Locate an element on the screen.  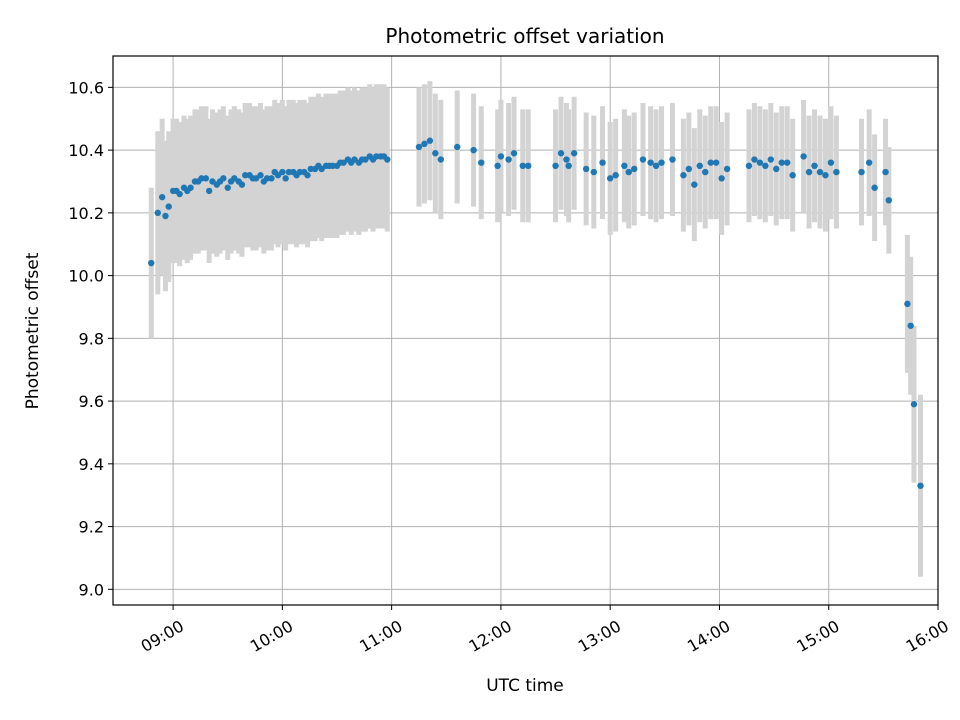
y-axis: 9.0 9.2 9.4 9.6 9.8 10.0 10.2 10.4 10.6 is located at coordinates (90, 338).